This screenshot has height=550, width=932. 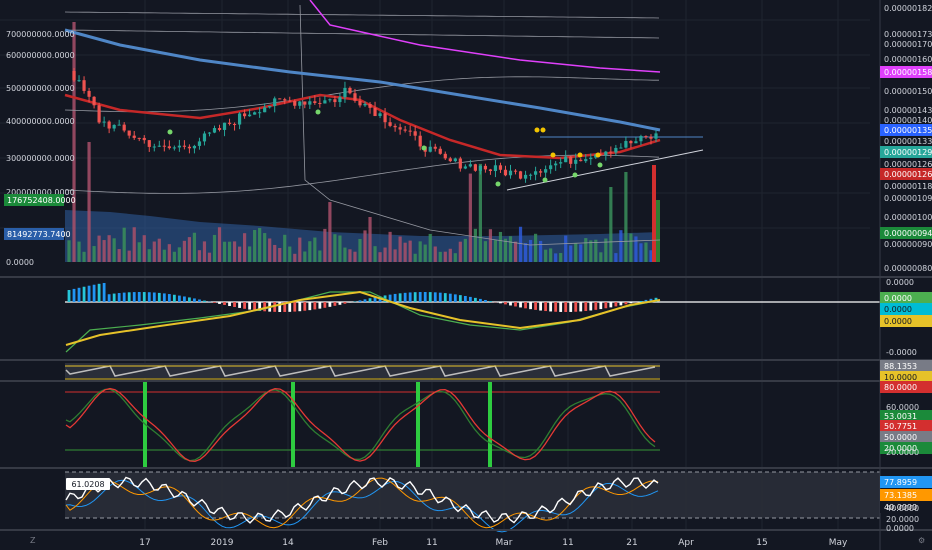 What do you see at coordinates (908, 164) in the screenshot?
I see `price-axis-label: 0.00000126` at bounding box center [908, 164].